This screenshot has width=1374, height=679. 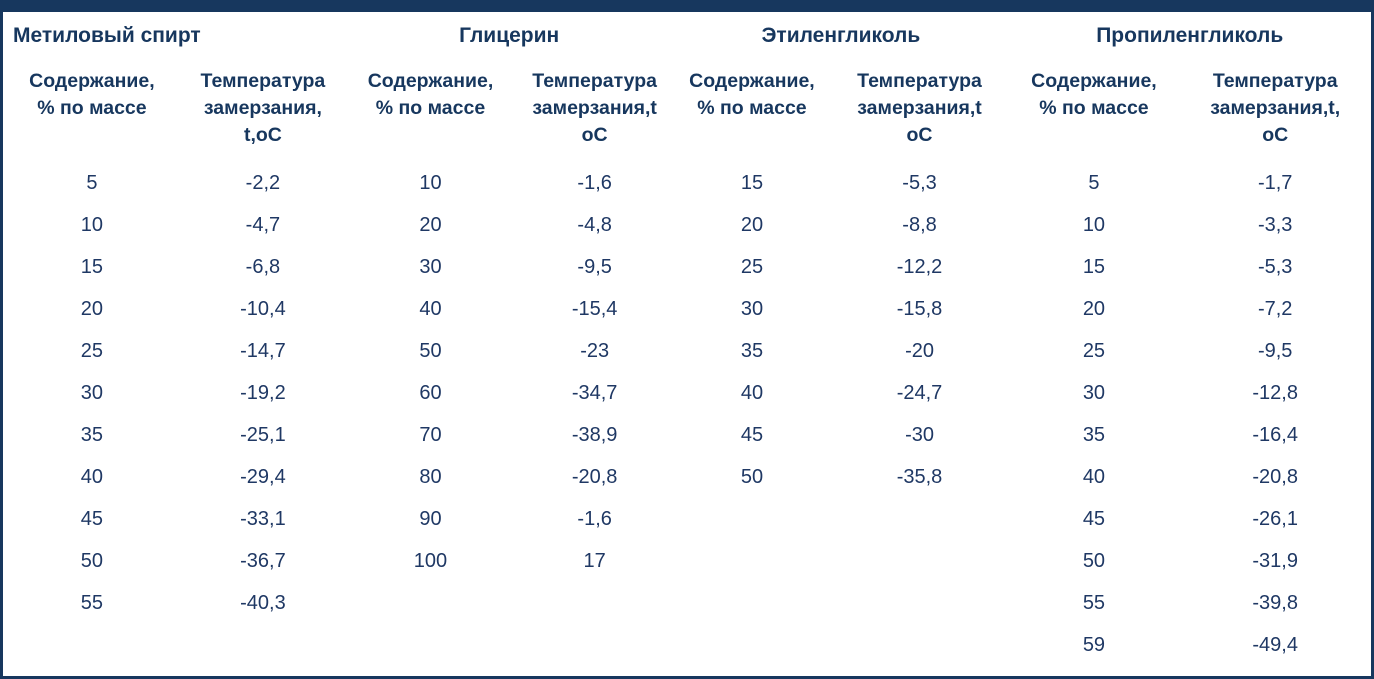 I want to click on temperature-cell: -36,7, so click(x=263, y=560).